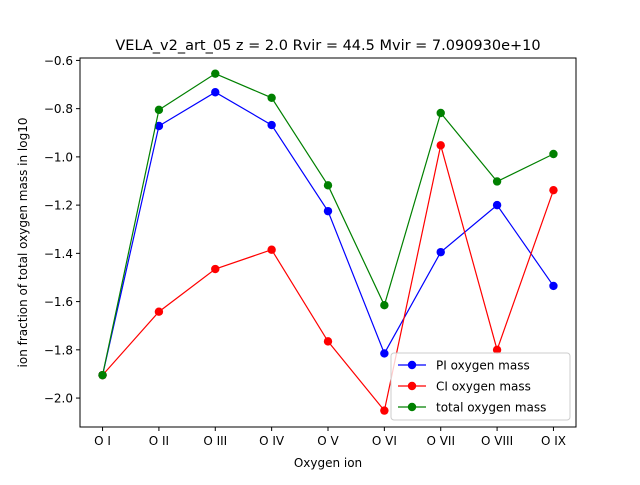 Image resolution: width=640 pixels, height=485 pixels. Describe the element at coordinates (483, 366) in the screenshot. I see `legend-label: PI oxygen mass` at that location.